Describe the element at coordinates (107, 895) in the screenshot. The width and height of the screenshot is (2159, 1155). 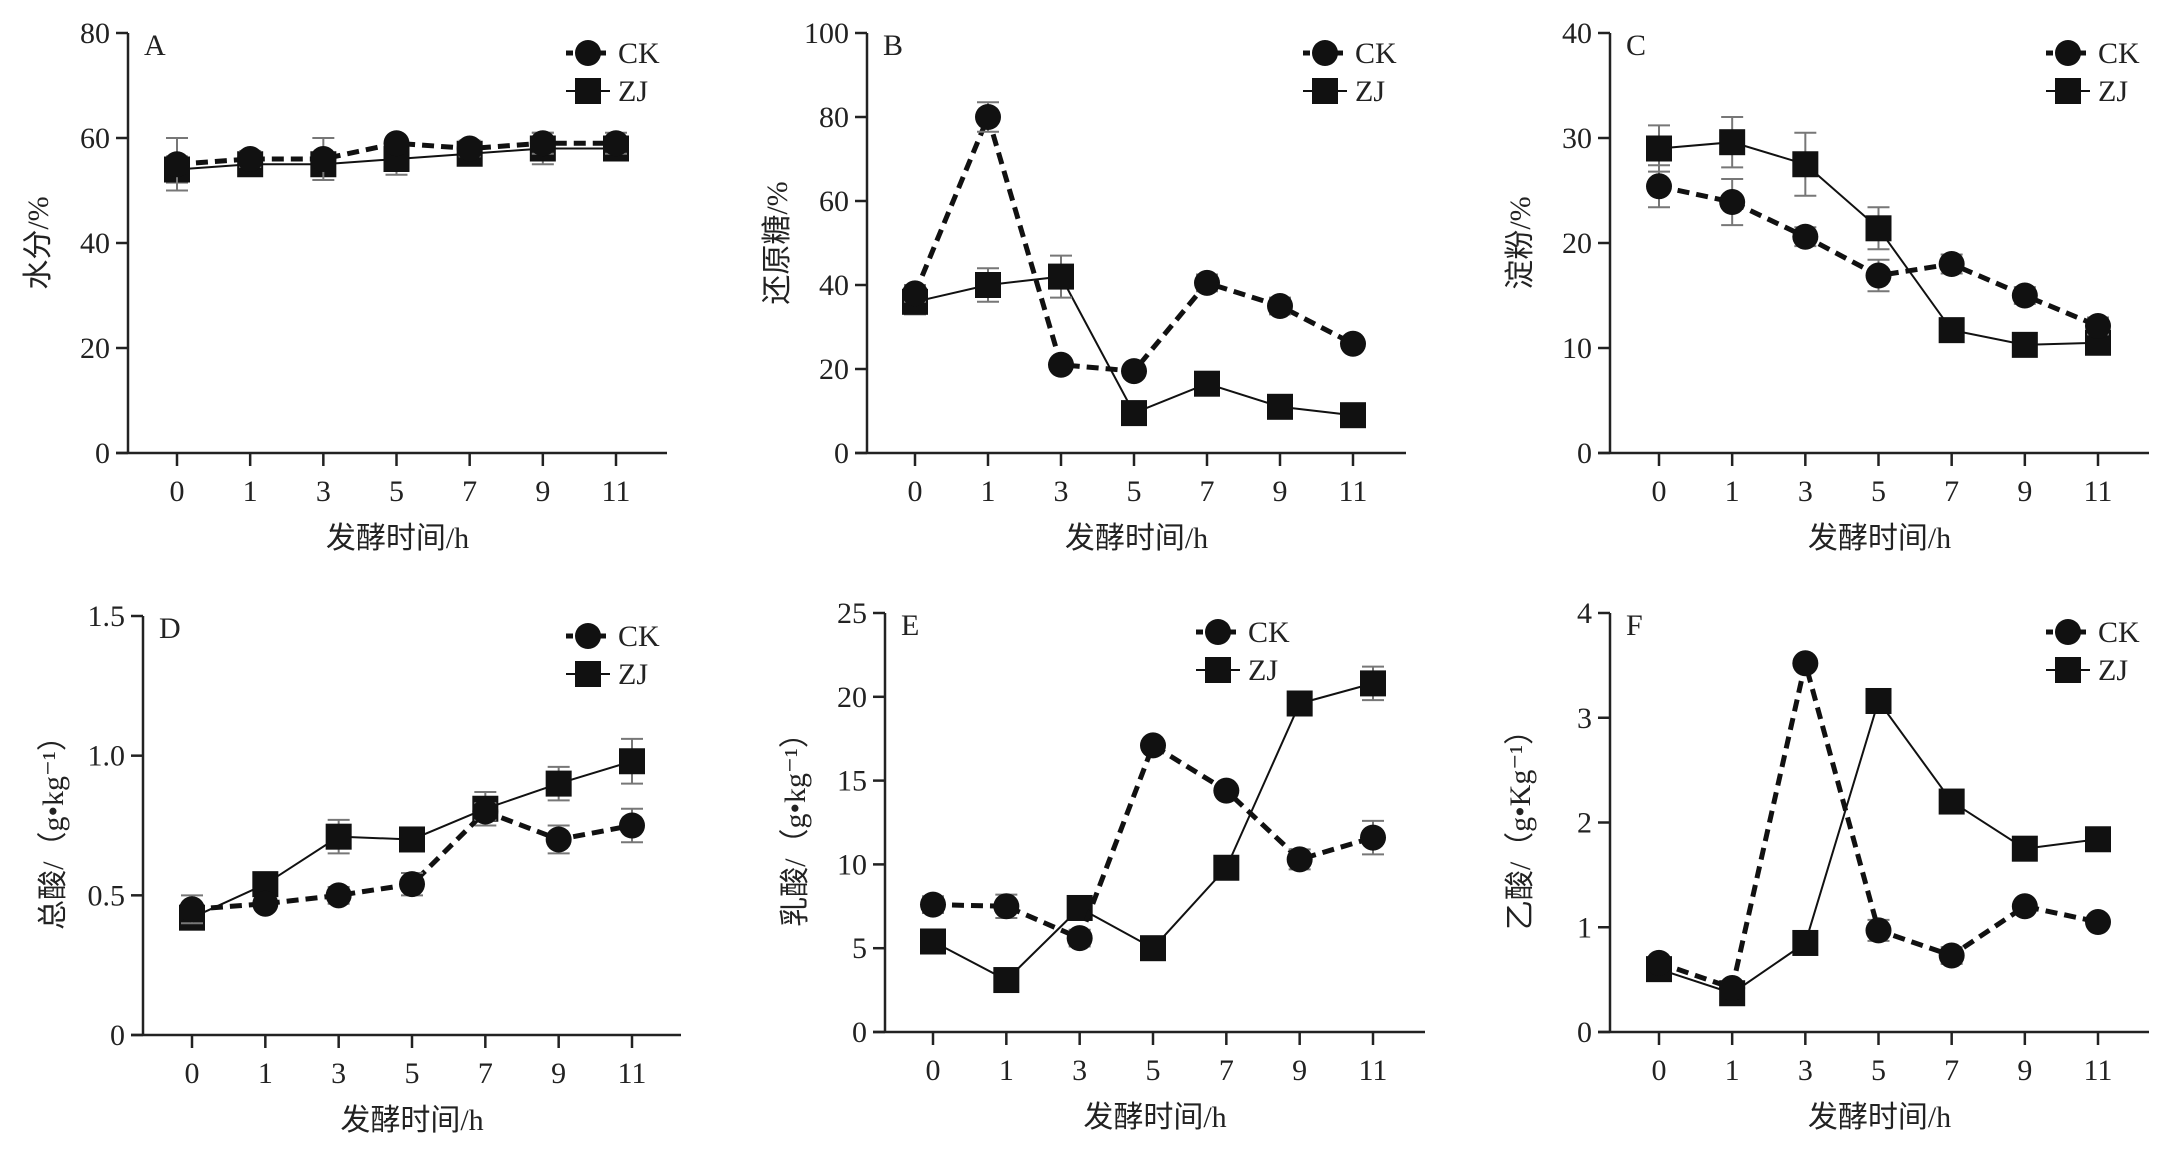
I see `y-tick-label: 0.5` at that location.